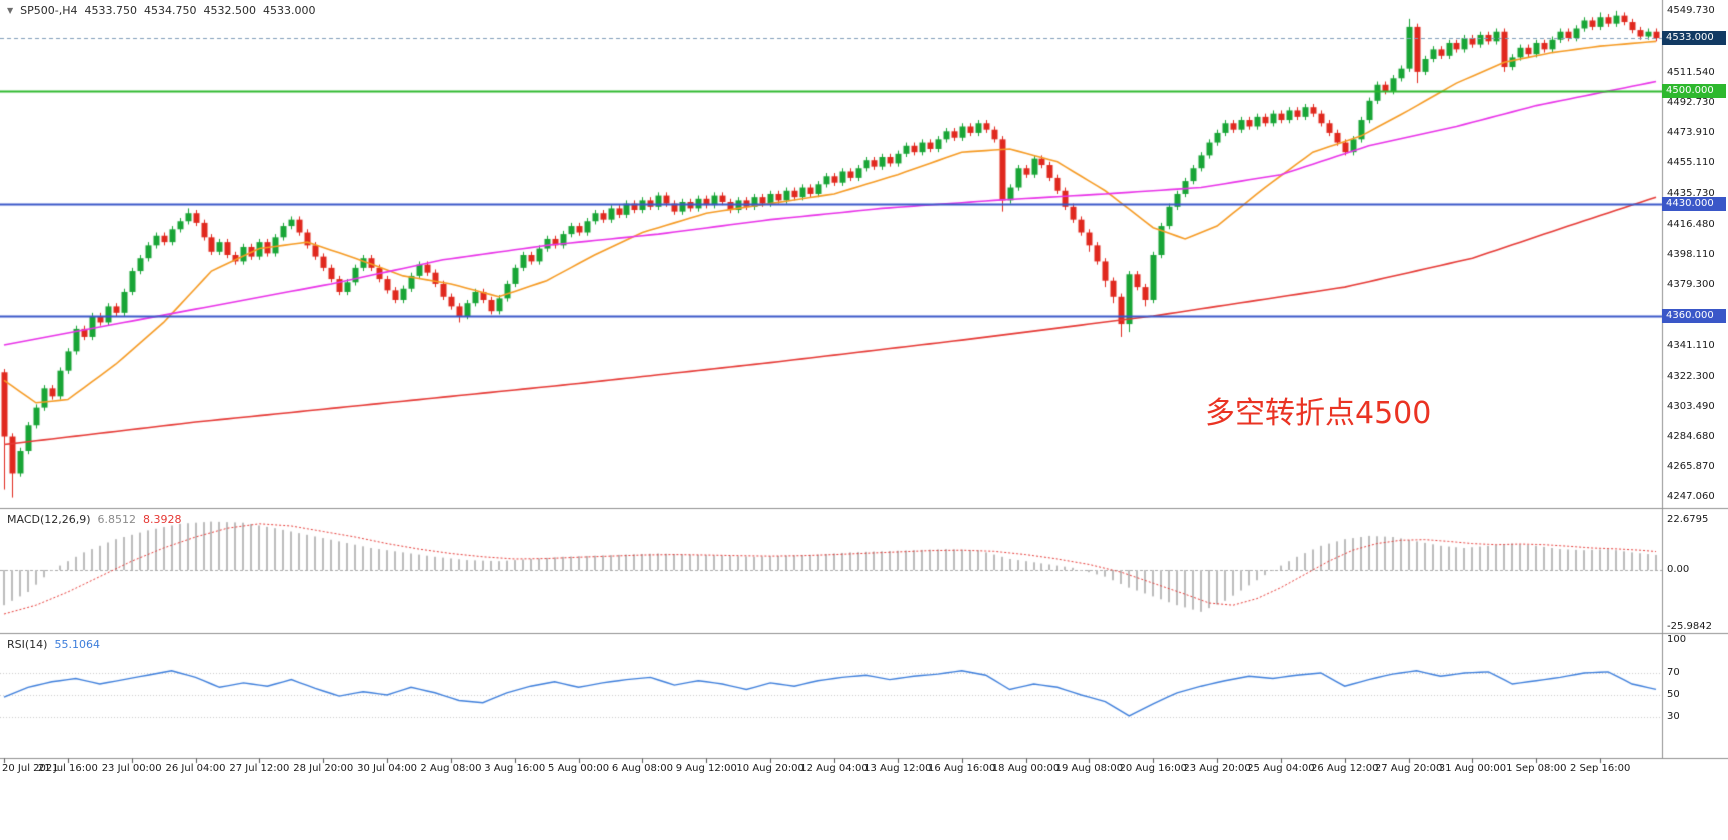  What do you see at coordinates (1691, 133) in the screenshot?
I see `price-axis-label: 4473.910` at bounding box center [1691, 133].